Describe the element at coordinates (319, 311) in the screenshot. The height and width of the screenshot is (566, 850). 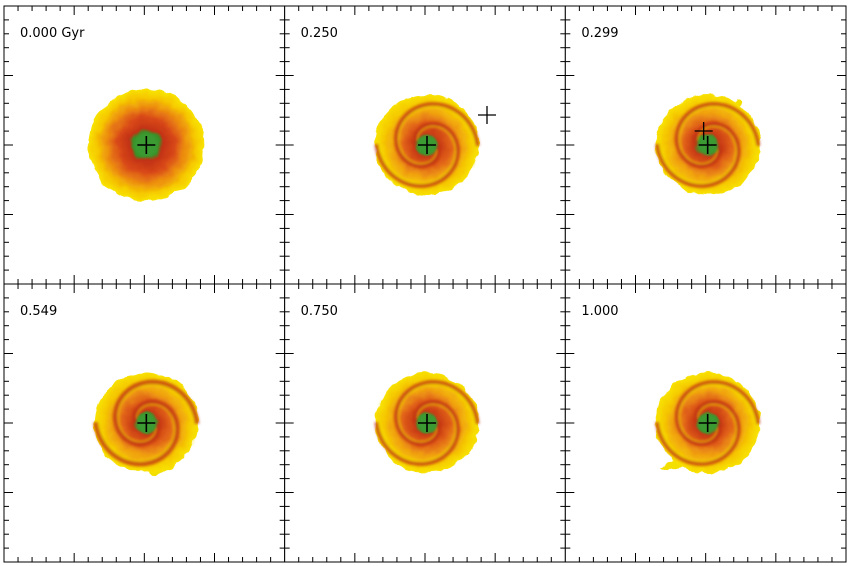
I see `panel-time-label: 0.750` at that location.